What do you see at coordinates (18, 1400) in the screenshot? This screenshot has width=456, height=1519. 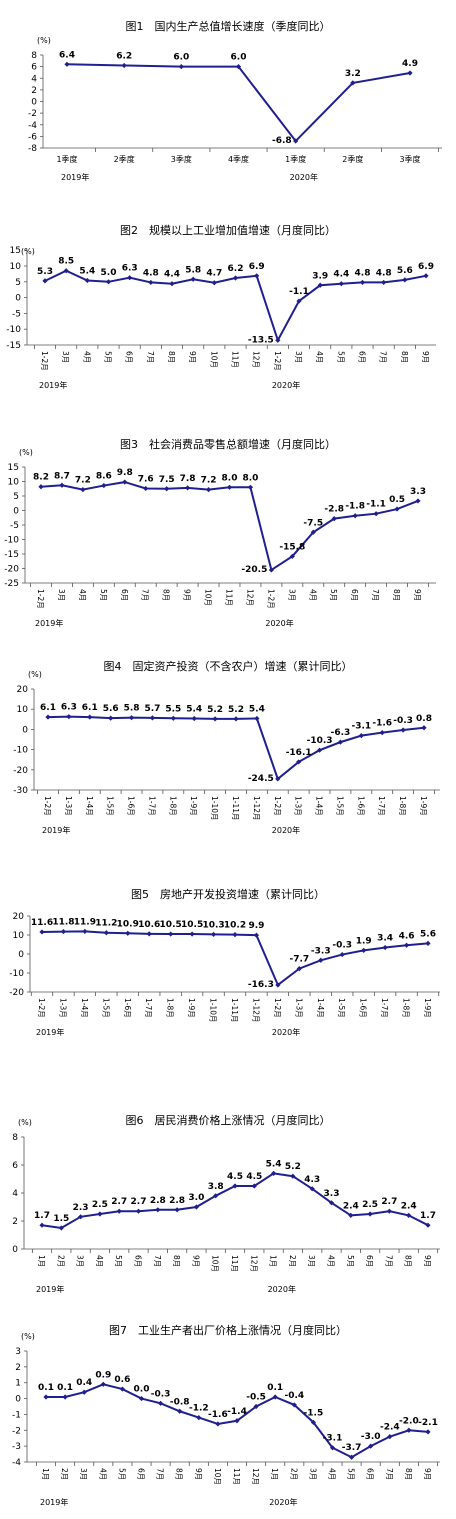 I see `y-tick-label: 0` at bounding box center [18, 1400].